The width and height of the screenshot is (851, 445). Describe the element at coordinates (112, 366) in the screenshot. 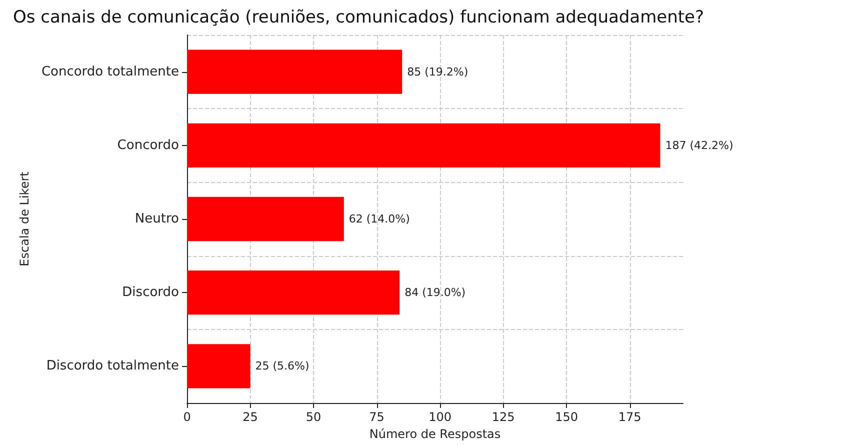

I see `y-tick-label: Discordo totalmente` at that location.